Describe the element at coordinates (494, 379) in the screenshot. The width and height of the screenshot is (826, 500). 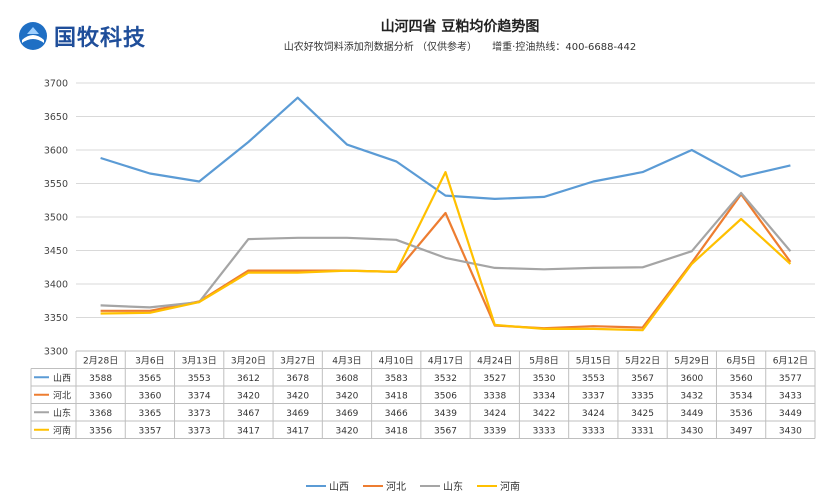
I see `table-value: 3527` at that location.